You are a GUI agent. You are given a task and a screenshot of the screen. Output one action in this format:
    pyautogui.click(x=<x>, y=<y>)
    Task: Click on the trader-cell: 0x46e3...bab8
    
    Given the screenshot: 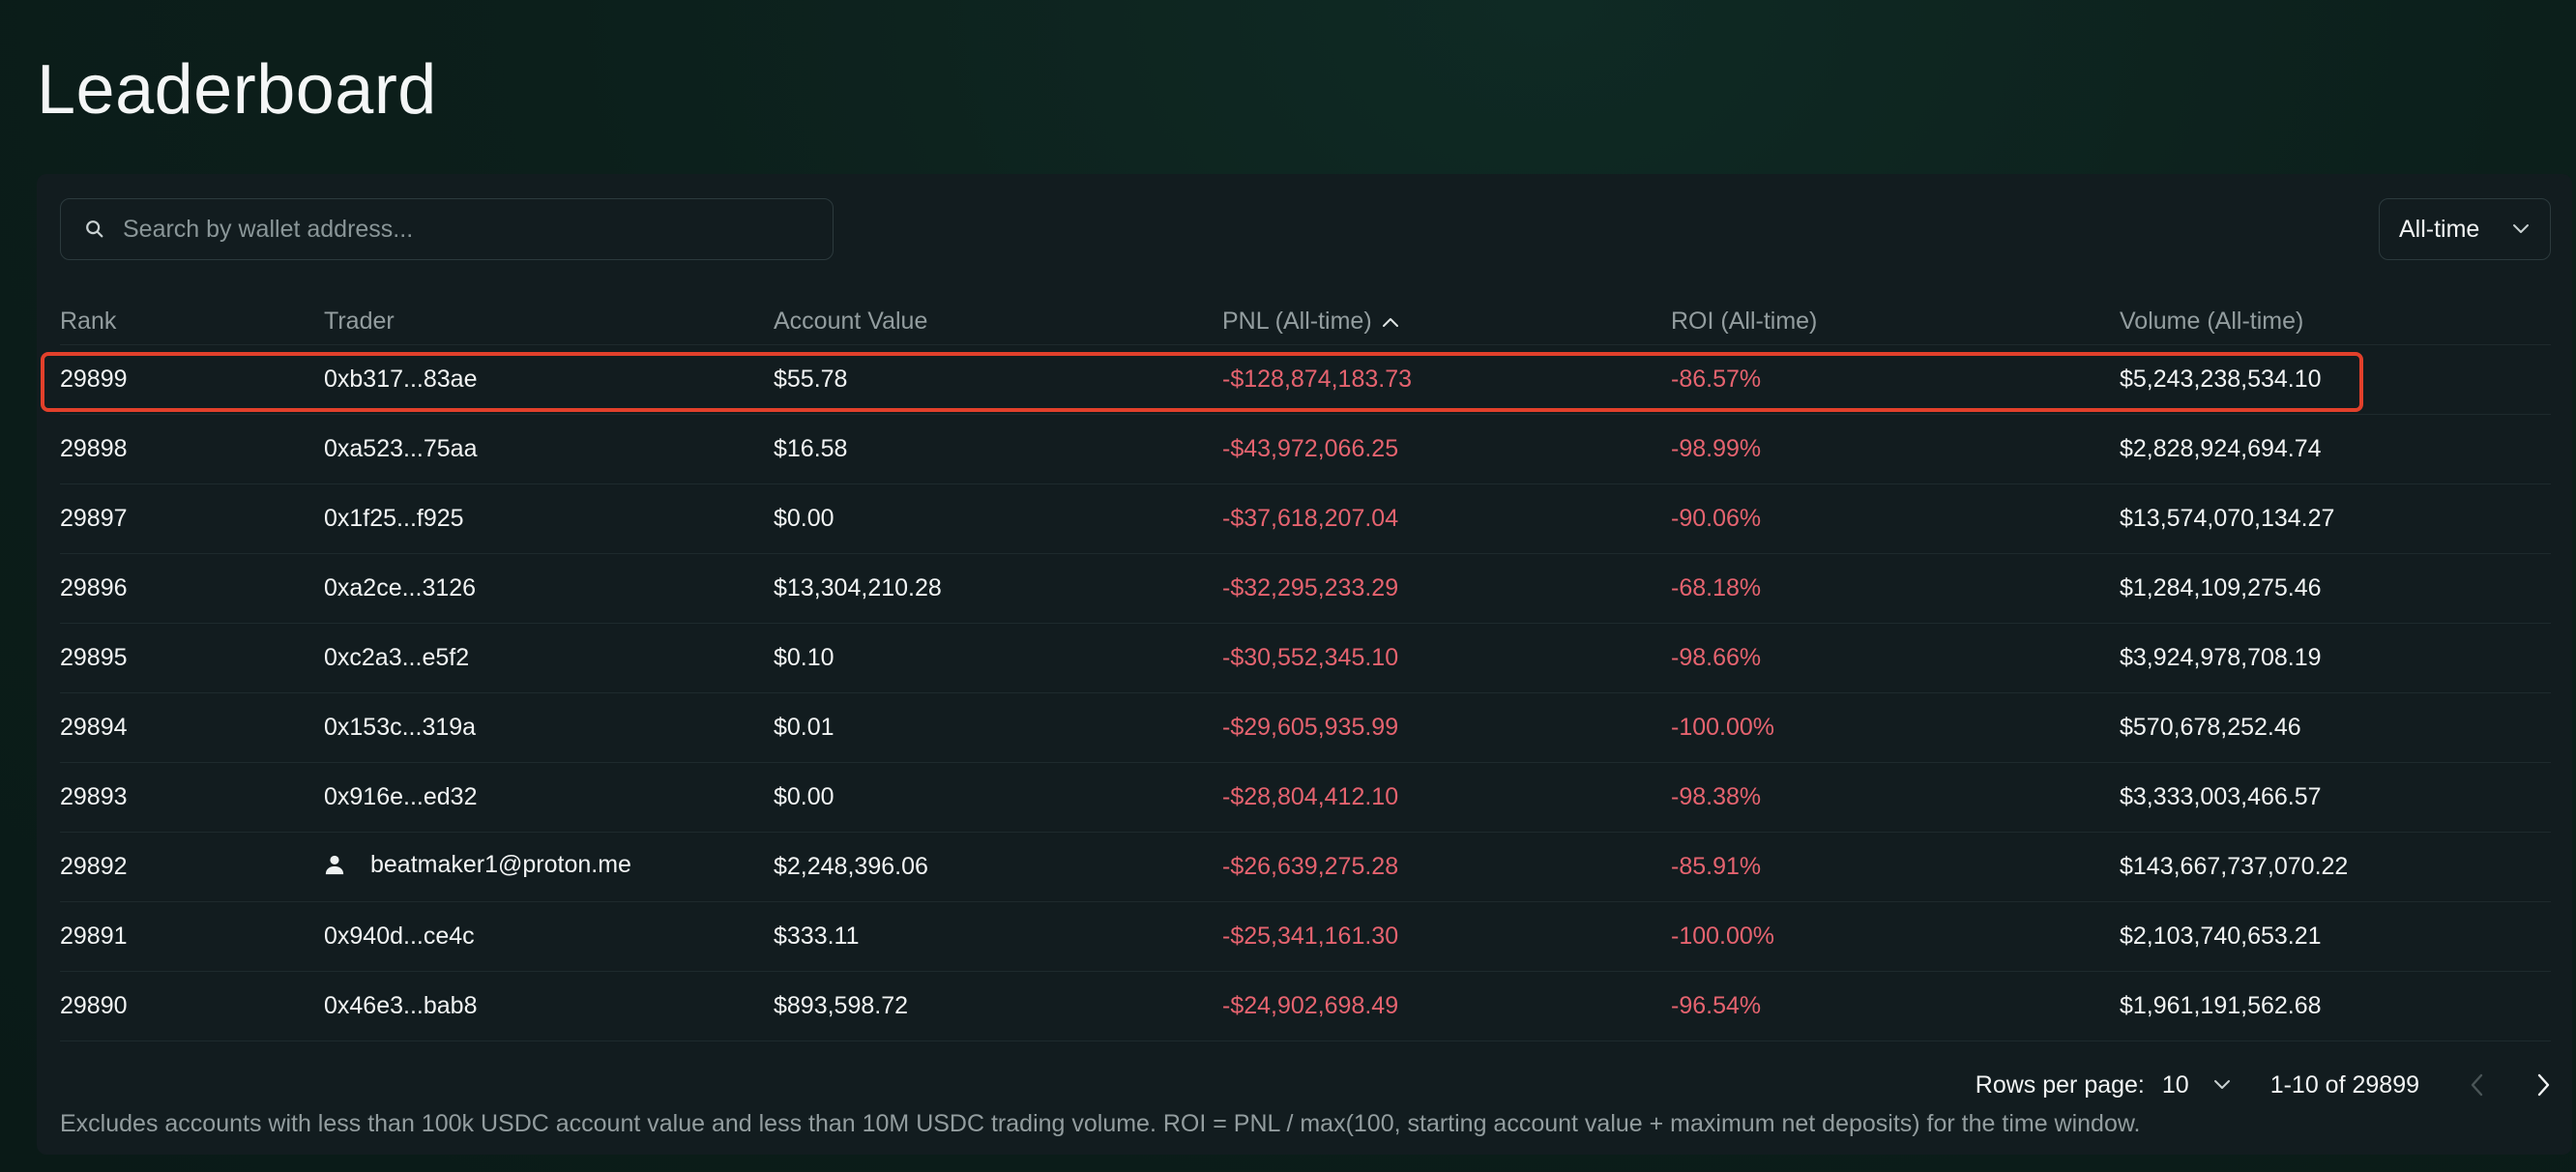 What is the action you would take?
    pyautogui.click(x=549, y=1005)
    